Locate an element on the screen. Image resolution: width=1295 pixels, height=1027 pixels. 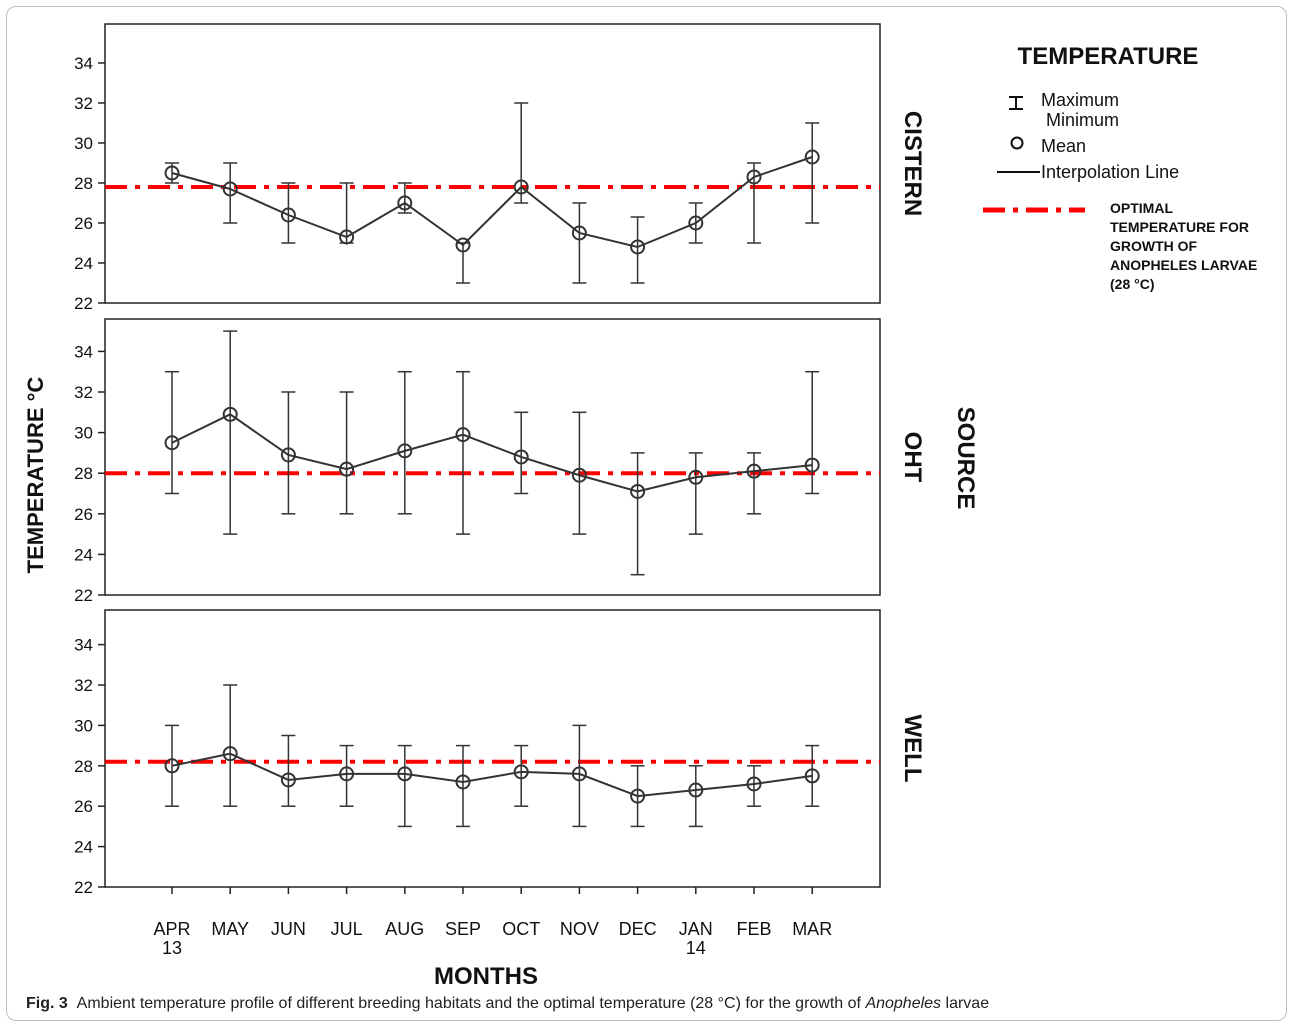
x-axis-label: MONTHS is located at coordinates (486, 976).